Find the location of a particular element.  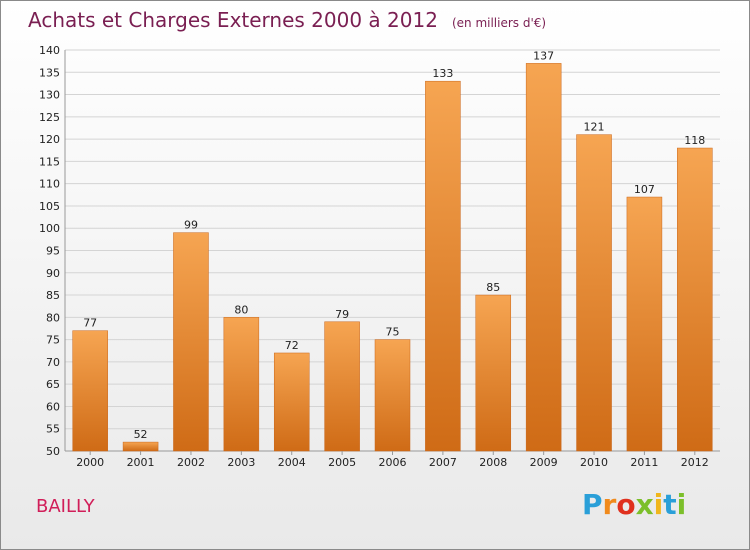

data-label: 85 is located at coordinates (493, 287).